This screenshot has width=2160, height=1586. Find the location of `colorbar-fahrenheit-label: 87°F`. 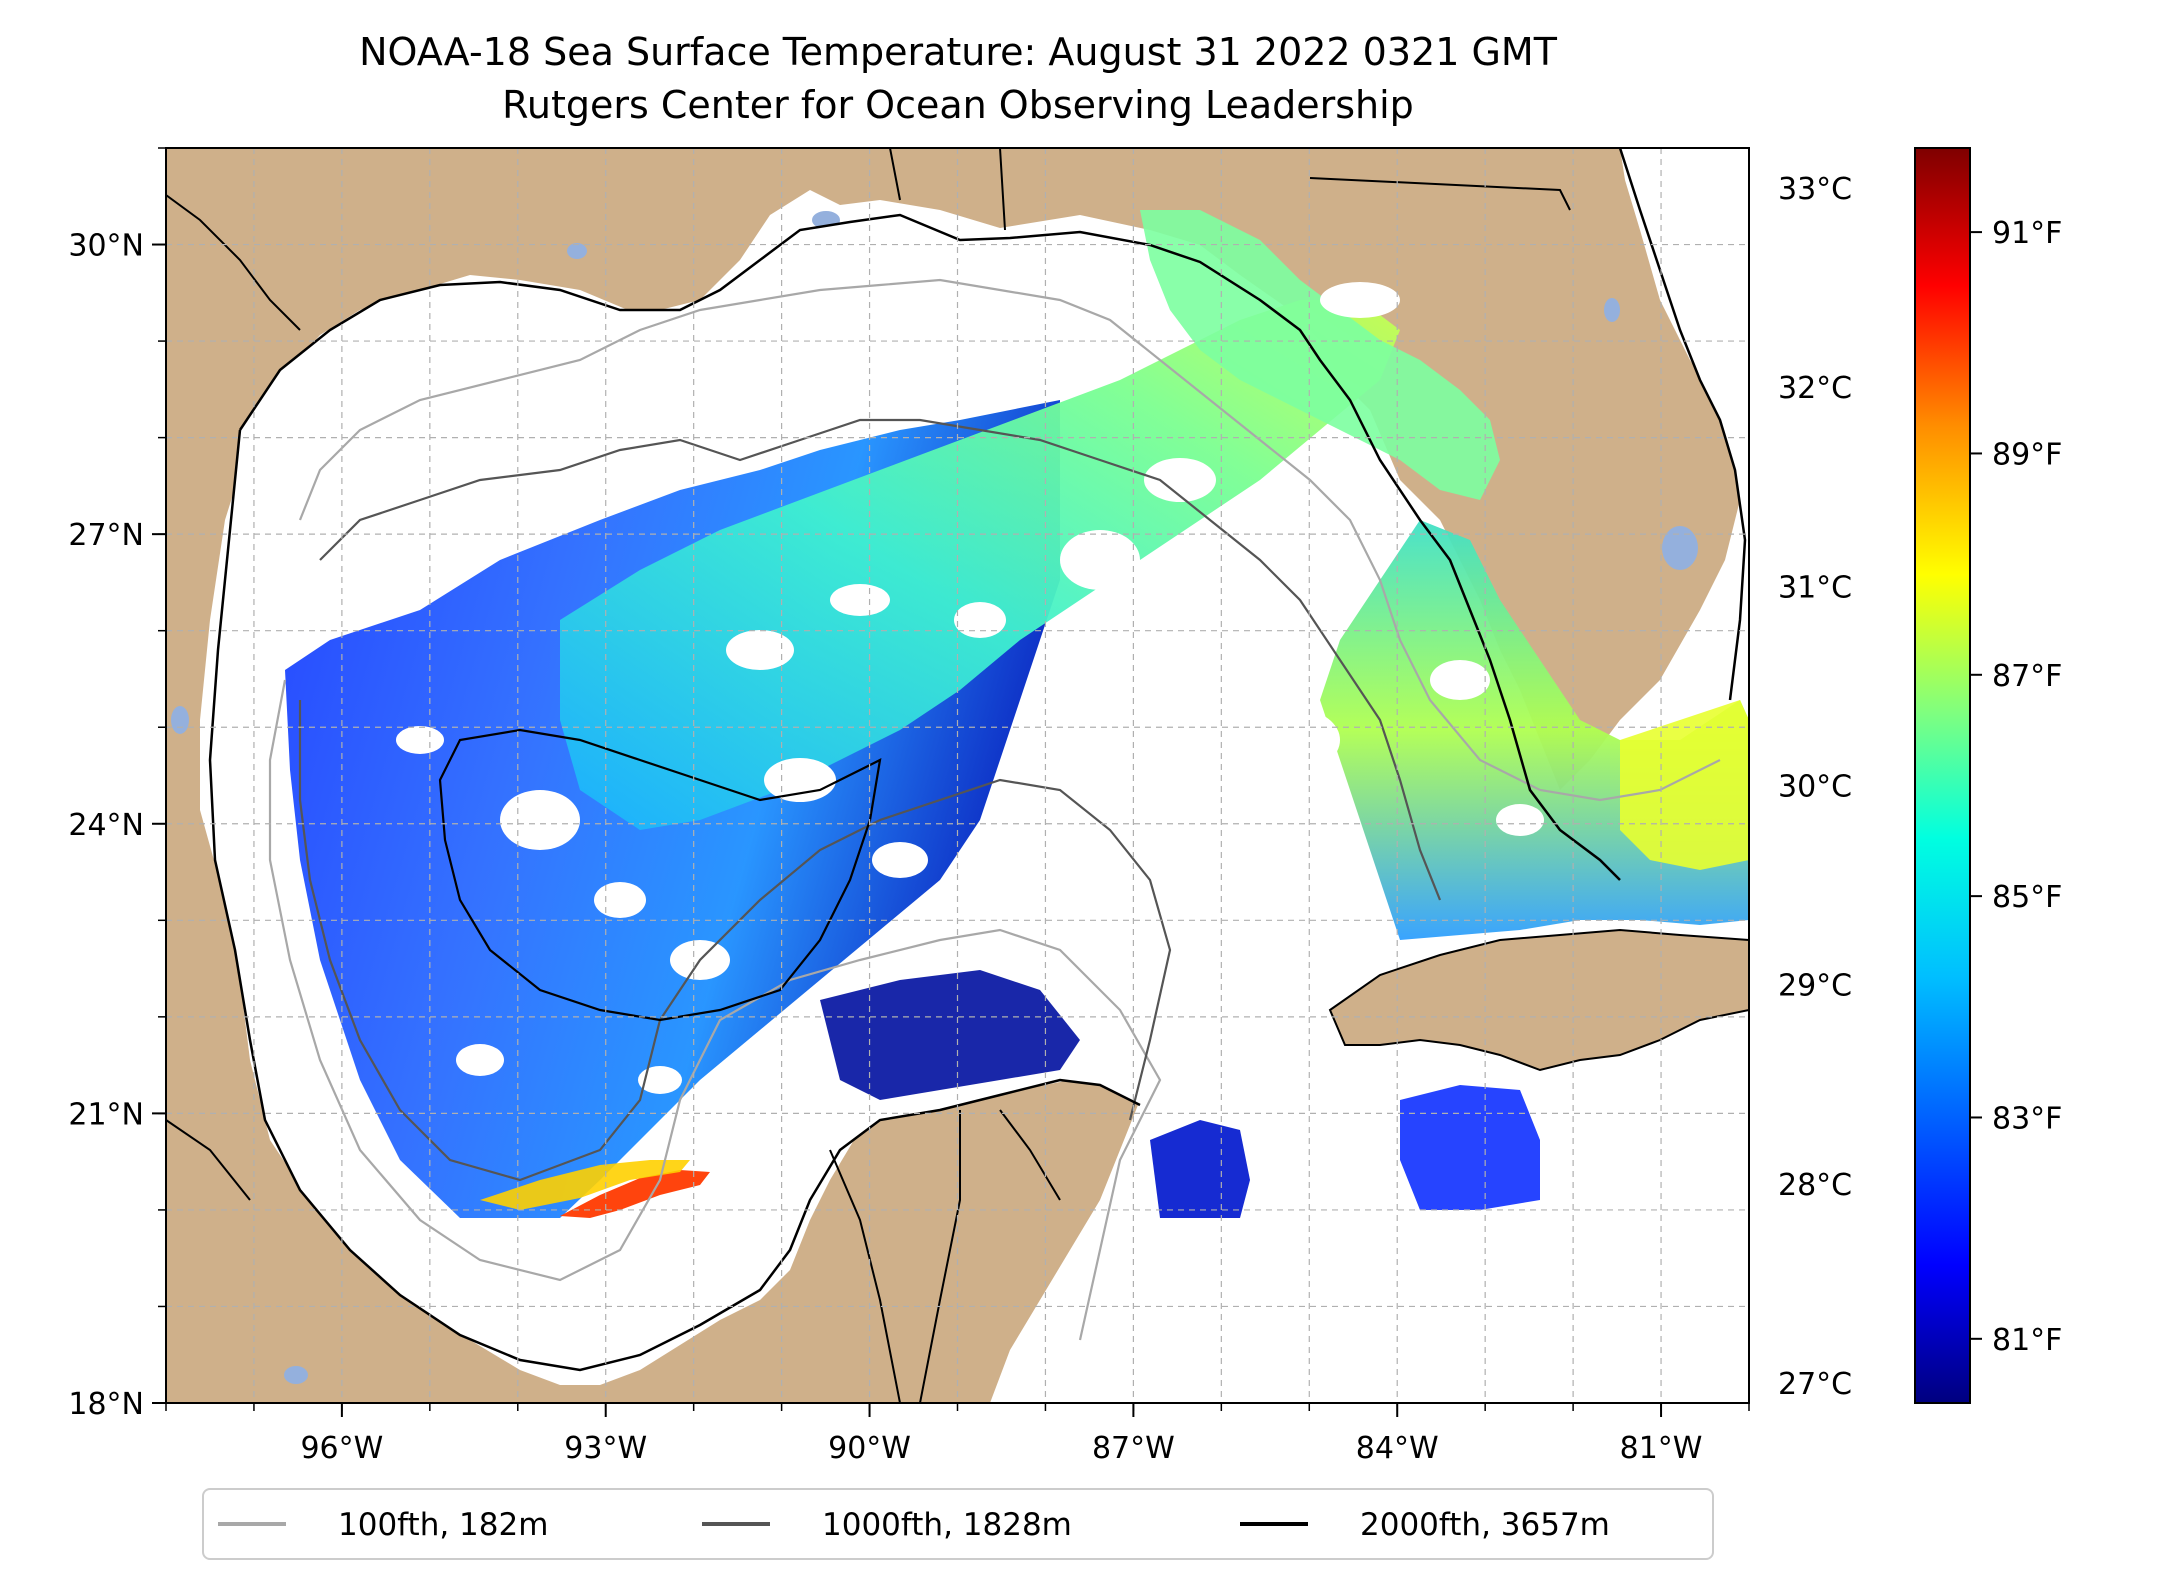

colorbar-fahrenheit-label: 87°F is located at coordinates (2027, 676).